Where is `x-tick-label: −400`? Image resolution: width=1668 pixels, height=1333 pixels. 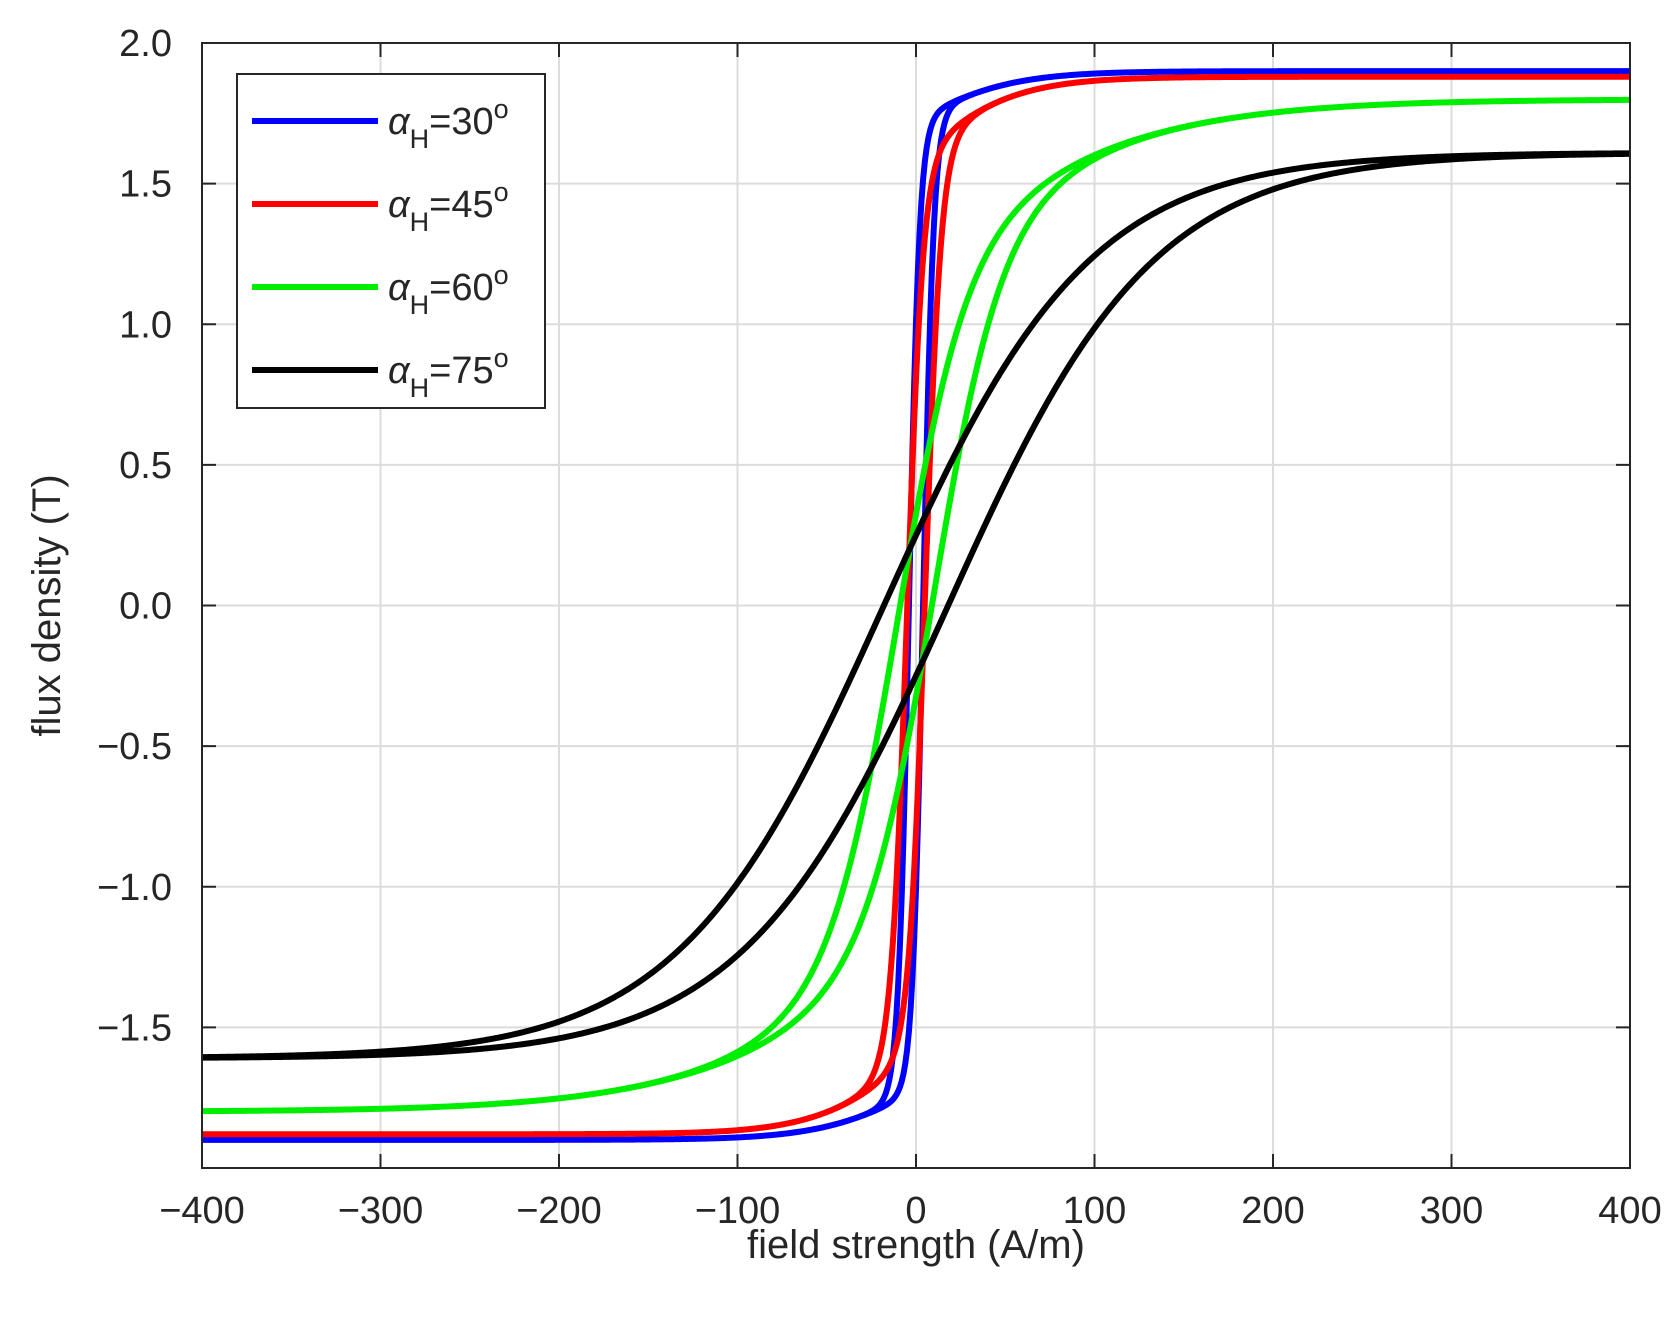 x-tick-label: −400 is located at coordinates (202, 1211).